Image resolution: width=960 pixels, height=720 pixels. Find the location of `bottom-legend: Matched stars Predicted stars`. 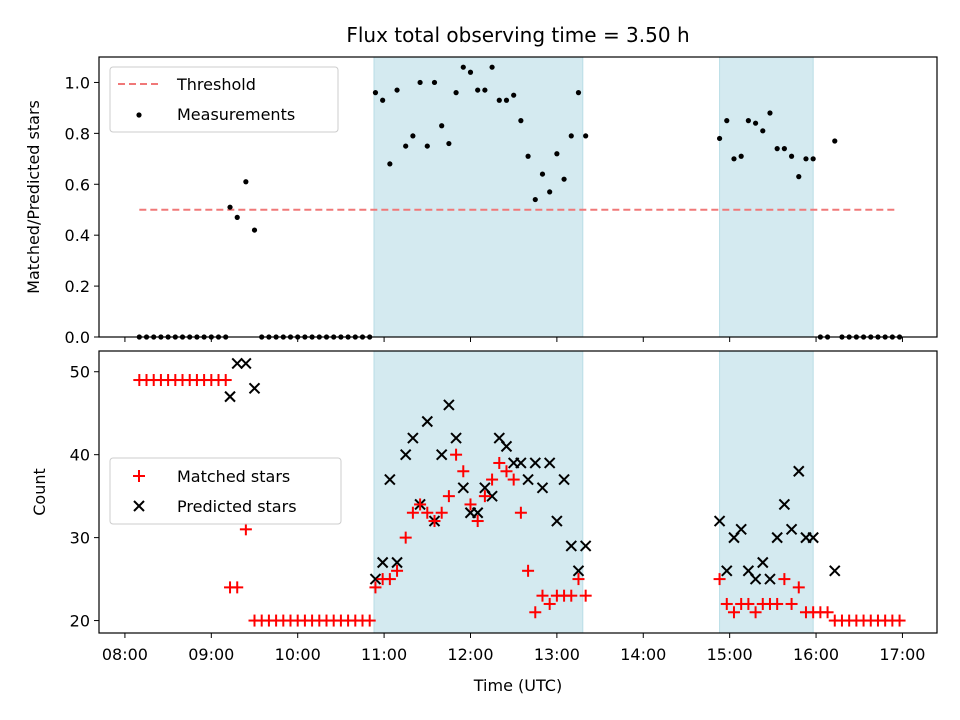

bottom-legend: Matched stars Predicted stars is located at coordinates (225, 491).